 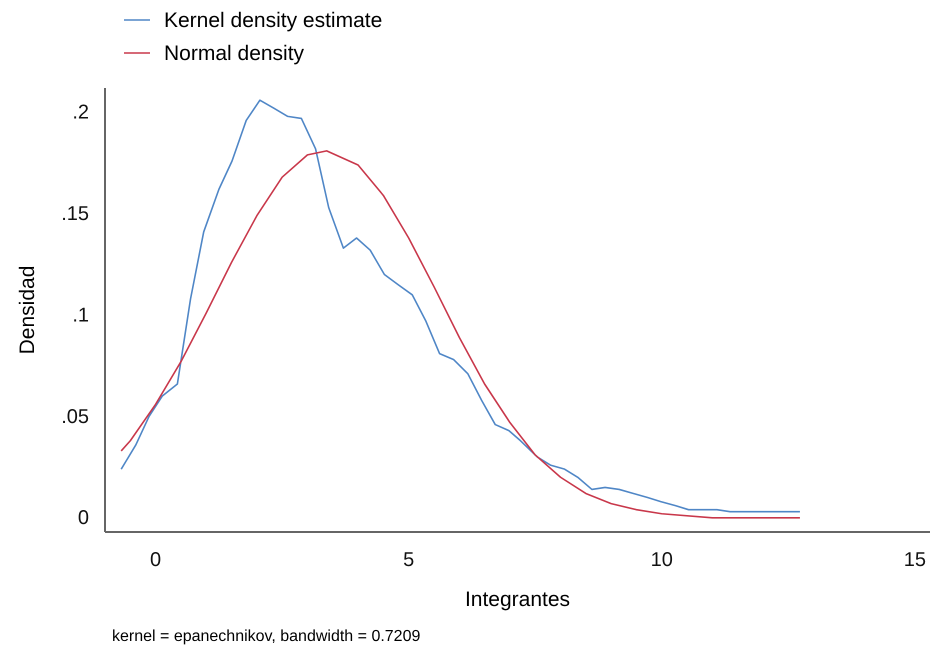 I want to click on x-axis-title: Integrantes, so click(x=517, y=599).